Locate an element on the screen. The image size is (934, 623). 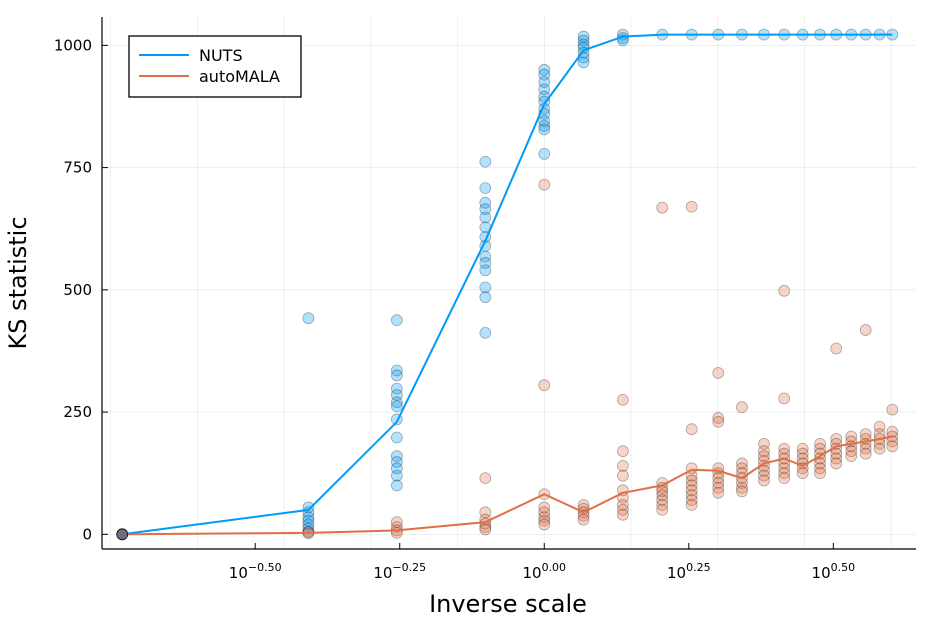
legend-label-nuts: NUTS is located at coordinates (221, 55).